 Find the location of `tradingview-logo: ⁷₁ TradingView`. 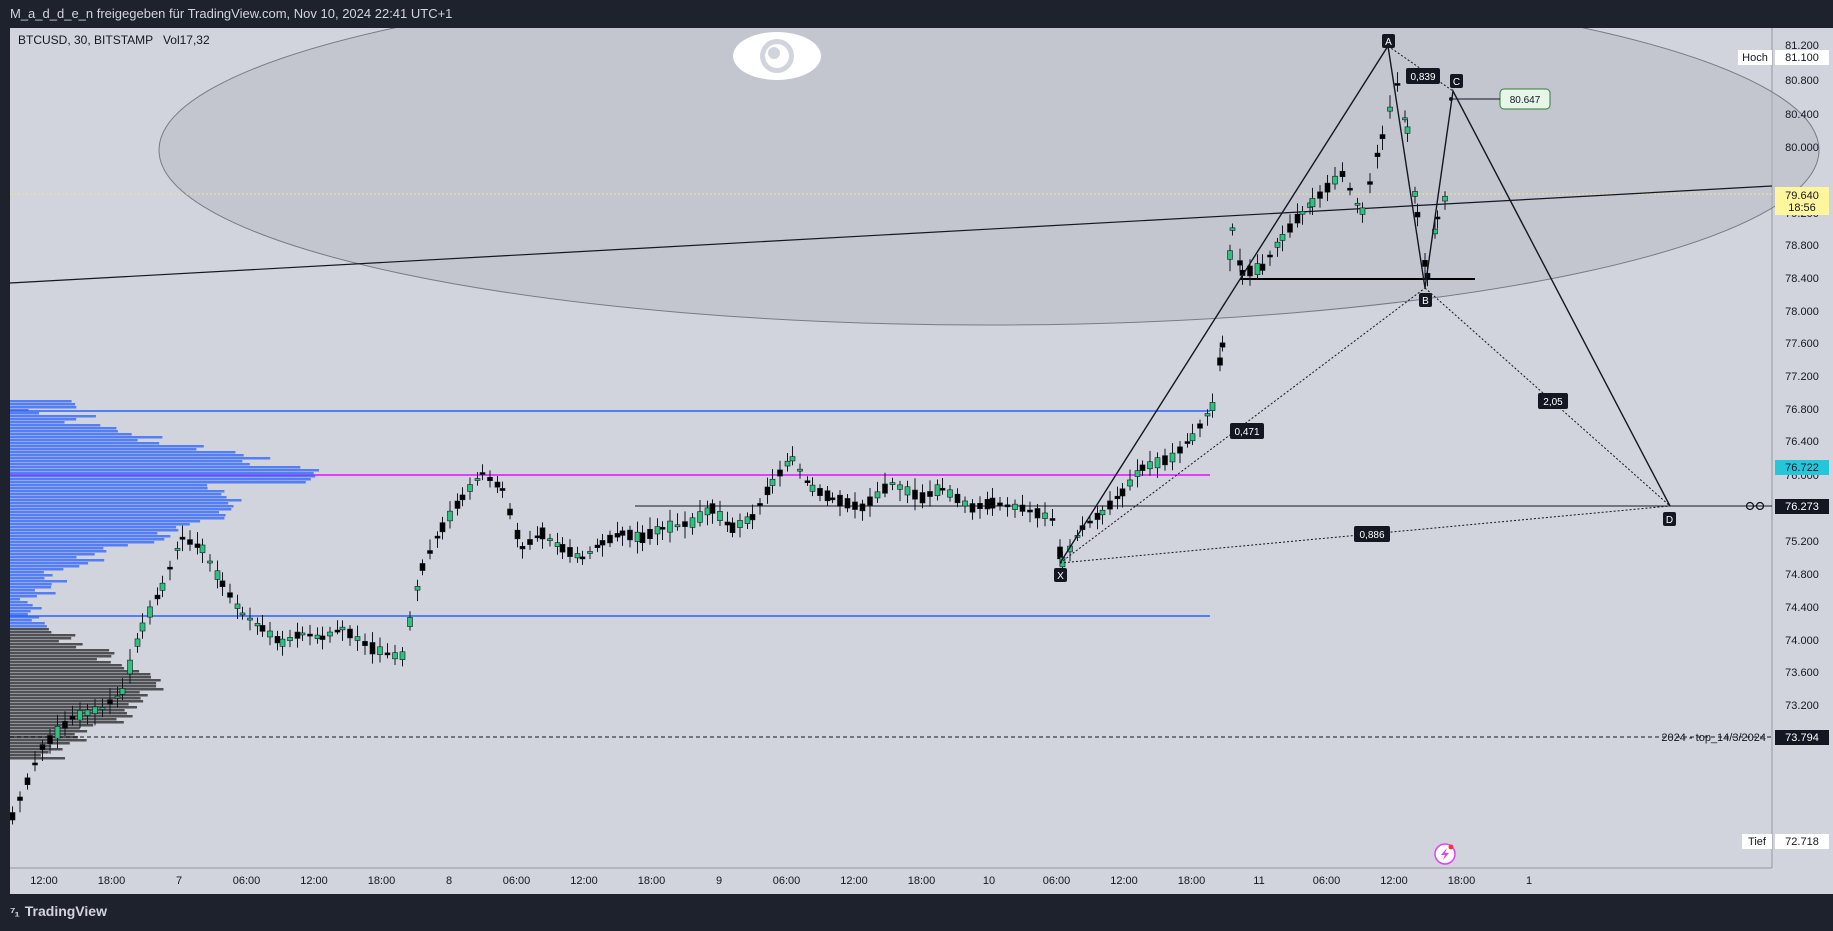

tradingview-logo: ⁷₁ TradingView is located at coordinates (58, 911).